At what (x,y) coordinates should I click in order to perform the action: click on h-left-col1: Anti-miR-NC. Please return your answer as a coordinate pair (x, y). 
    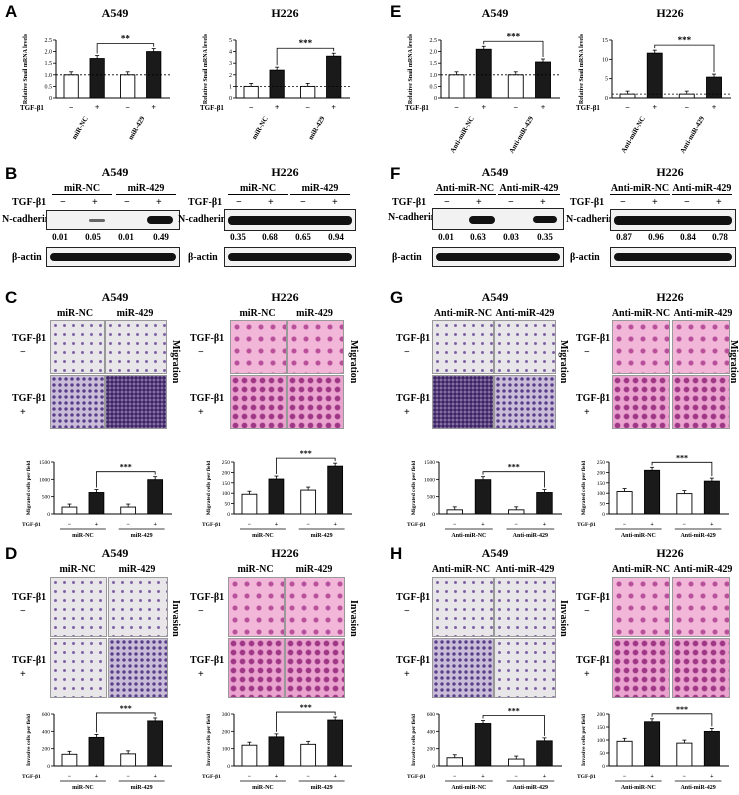
    Looking at the image, I should click on (461, 569).